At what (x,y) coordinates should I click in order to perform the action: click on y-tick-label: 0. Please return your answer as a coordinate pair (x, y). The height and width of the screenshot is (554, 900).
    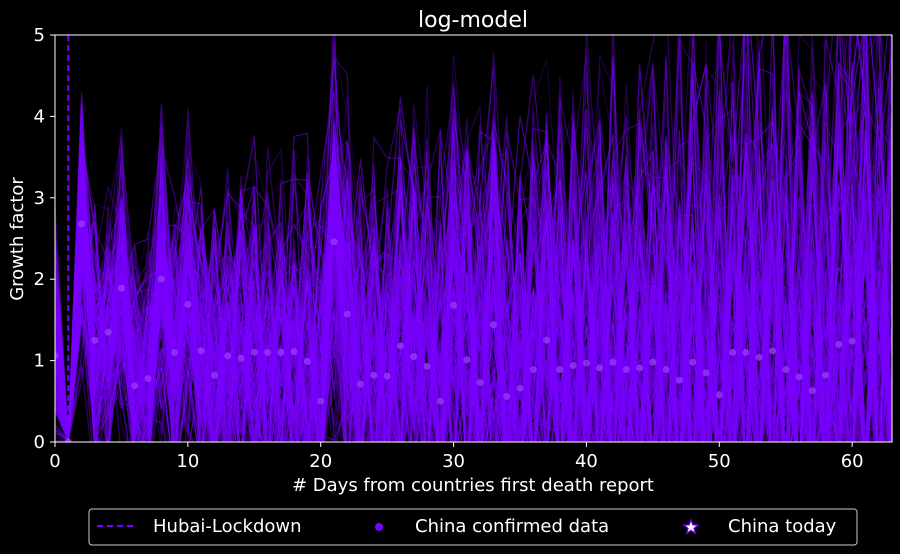
    Looking at the image, I should click on (39, 442).